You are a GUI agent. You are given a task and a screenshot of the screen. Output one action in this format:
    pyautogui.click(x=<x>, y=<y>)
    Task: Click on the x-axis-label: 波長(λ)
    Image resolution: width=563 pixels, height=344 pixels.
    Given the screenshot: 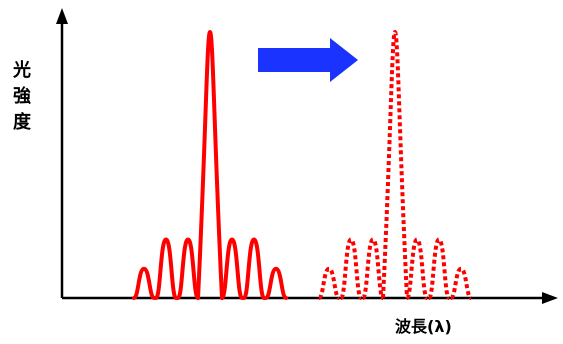 What is the action you would take?
    pyautogui.click(x=423, y=326)
    